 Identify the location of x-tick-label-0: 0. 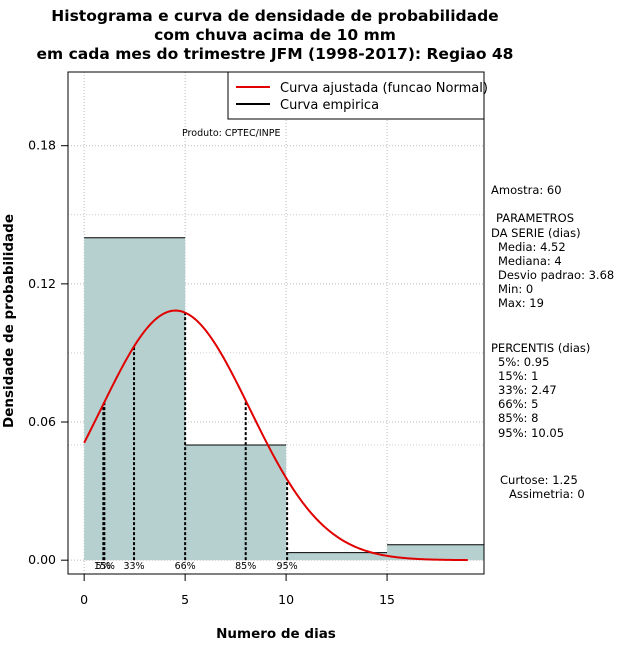
(84, 599).